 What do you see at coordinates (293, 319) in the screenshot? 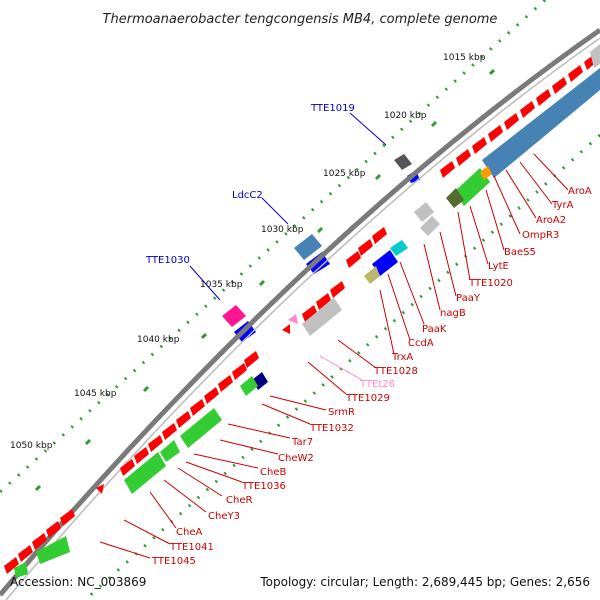
I see `gene-ttet26-pink` at bounding box center [293, 319].